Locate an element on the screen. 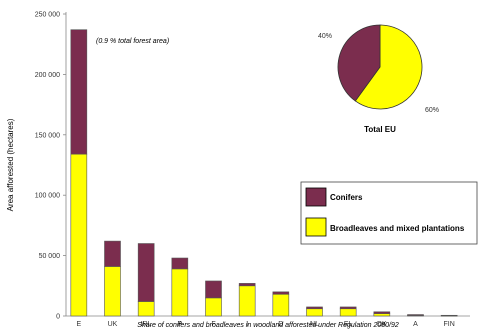  x-category-label-a: A is located at coordinates (415, 324).